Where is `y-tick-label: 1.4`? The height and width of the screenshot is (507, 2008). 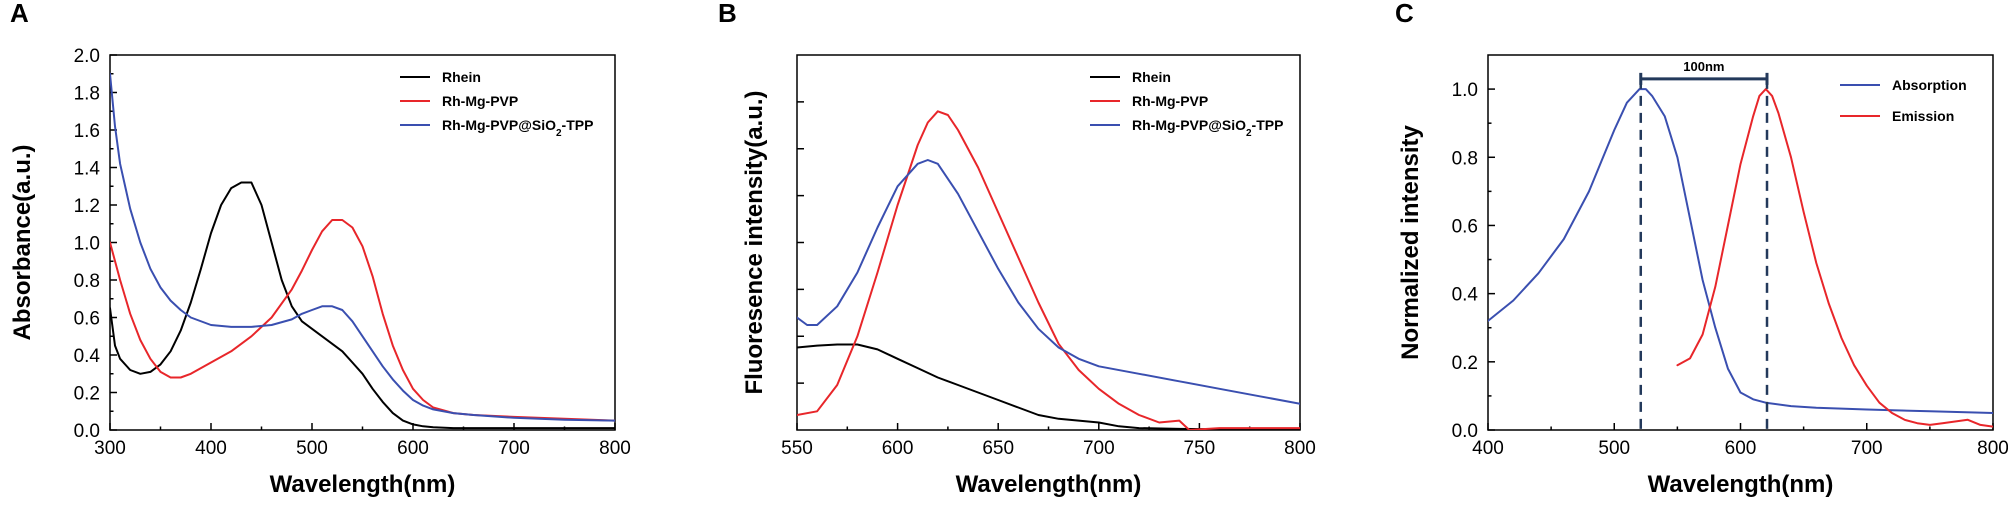
y-tick-label: 1.4 is located at coordinates (87, 169).